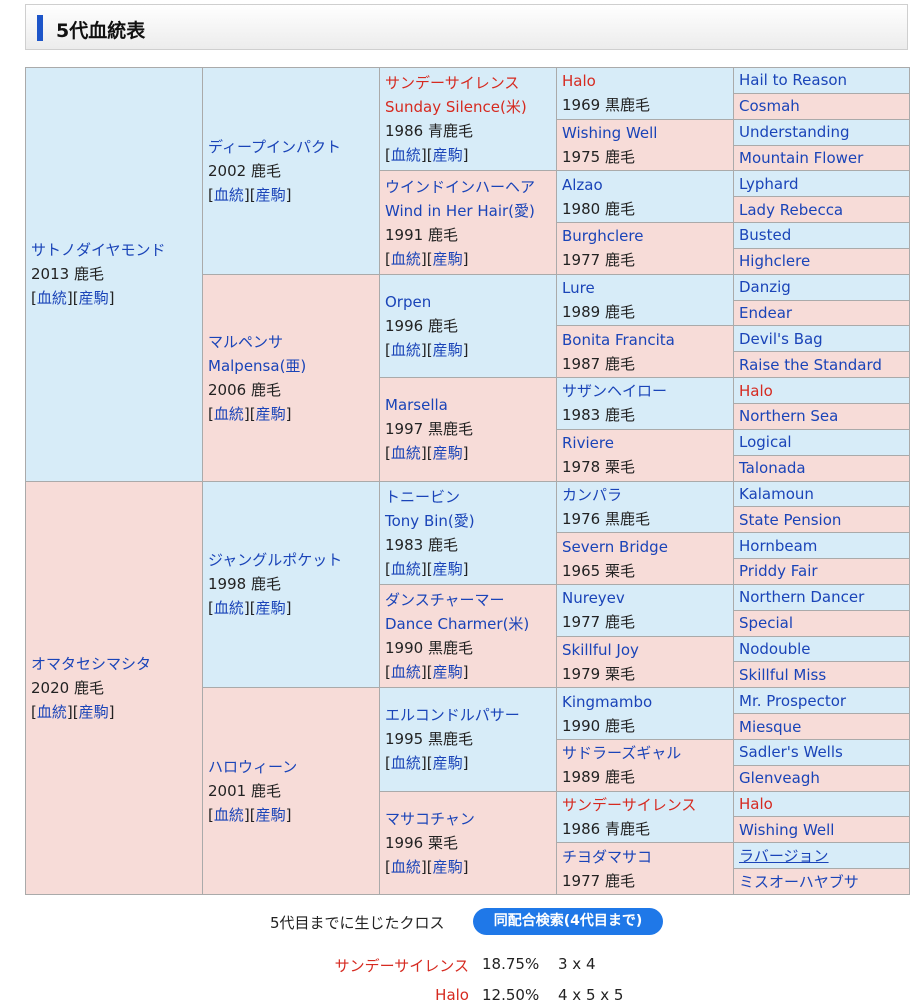 Image resolution: width=923 pixels, height=1006 pixels. Describe the element at coordinates (607, 701) in the screenshot. I see `horse-name-link: Kingmambo` at that location.